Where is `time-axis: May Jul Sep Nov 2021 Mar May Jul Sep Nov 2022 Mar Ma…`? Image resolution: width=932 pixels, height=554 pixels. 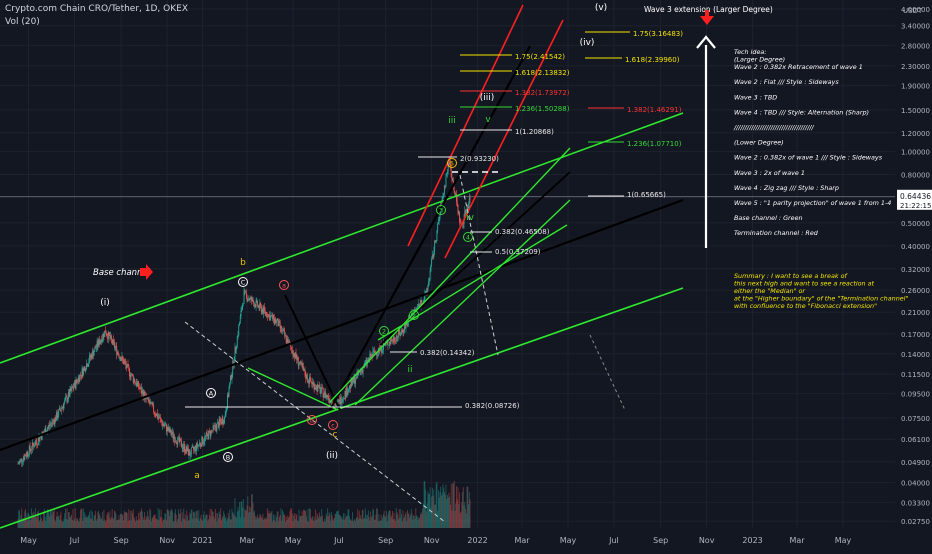
time-axis: May Jul Sep Nov 2021 Mar May Jul Sep Nov 2022 Mar Ma… is located at coordinates (435, 540).